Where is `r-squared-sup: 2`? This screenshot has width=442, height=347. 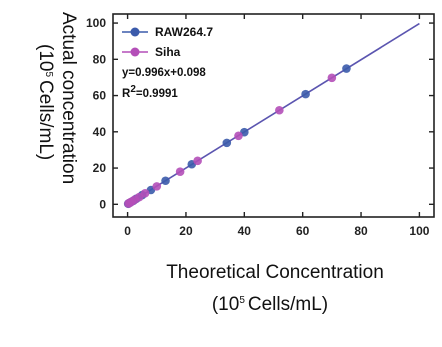
r-squared-sup: 2 is located at coordinates (133, 89).